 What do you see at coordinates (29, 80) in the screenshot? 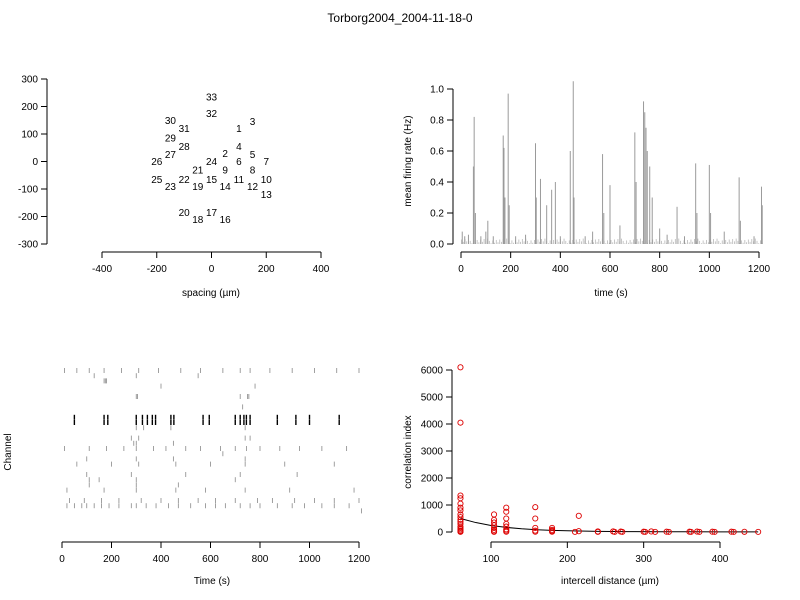
I see `y-tick-label: 300` at bounding box center [29, 80].